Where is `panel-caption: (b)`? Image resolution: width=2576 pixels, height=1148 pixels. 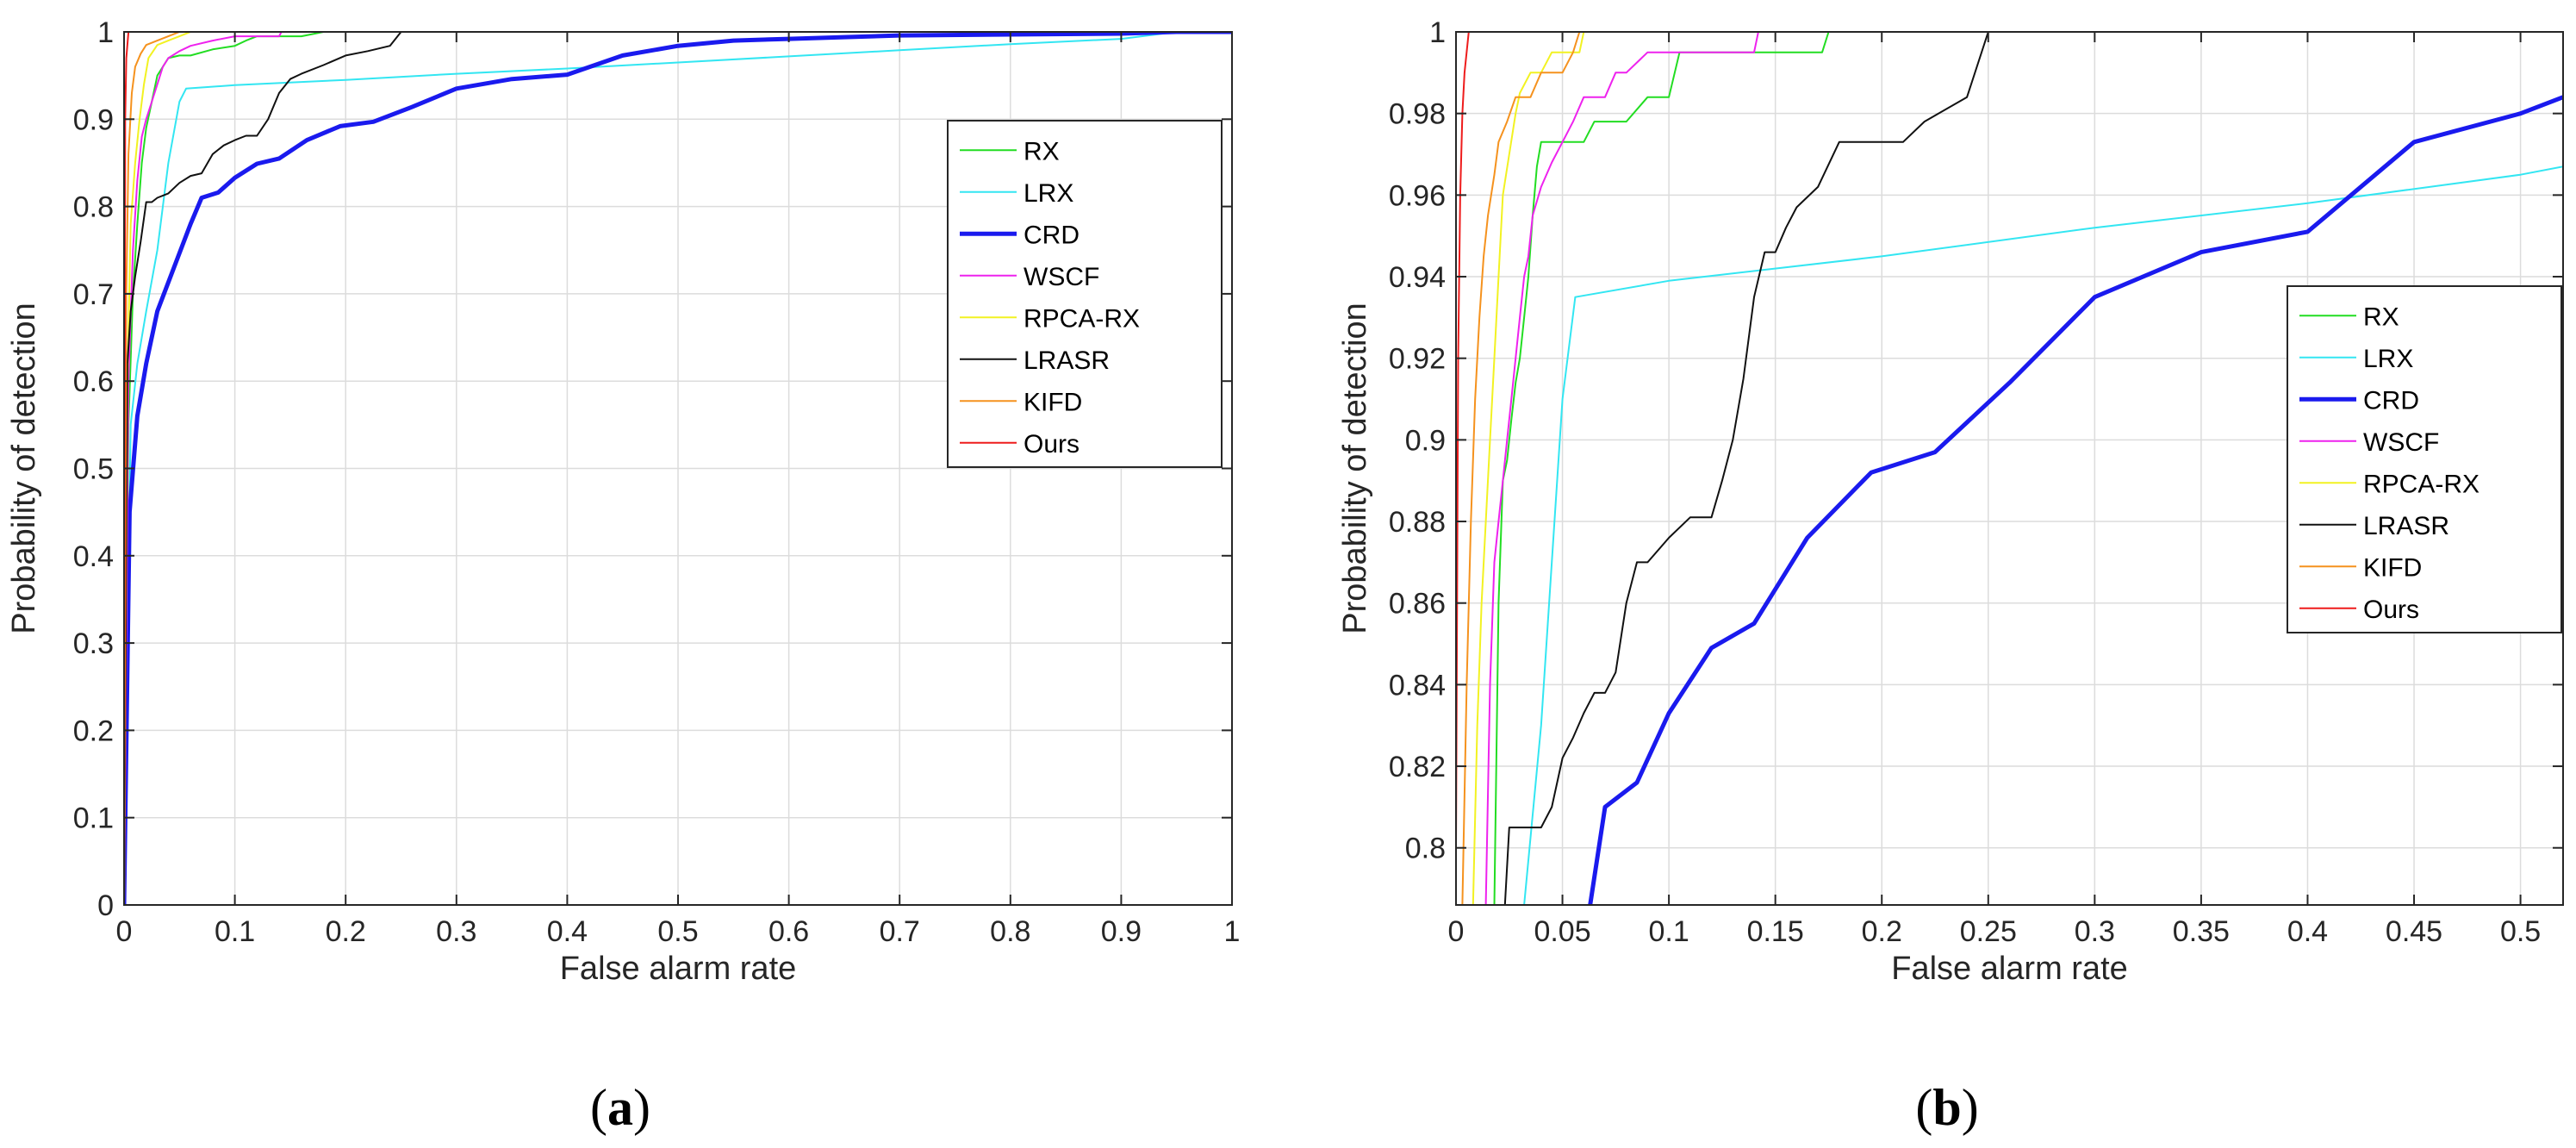
panel-caption: (b) is located at coordinates (1947, 1107).